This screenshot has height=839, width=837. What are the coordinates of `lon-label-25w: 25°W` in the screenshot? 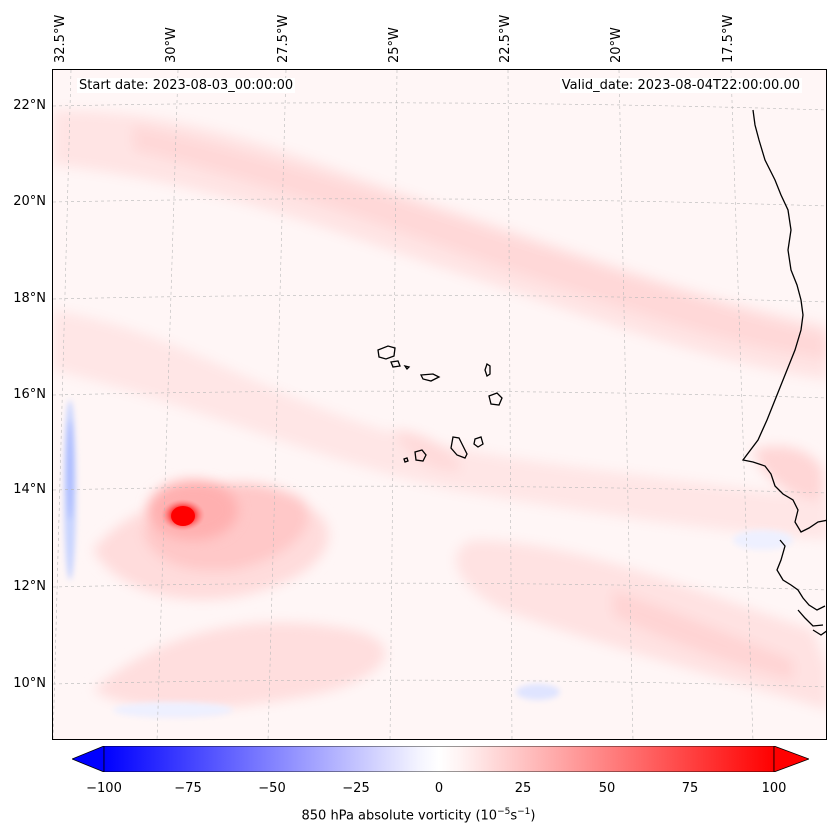 It's located at (394, 45).